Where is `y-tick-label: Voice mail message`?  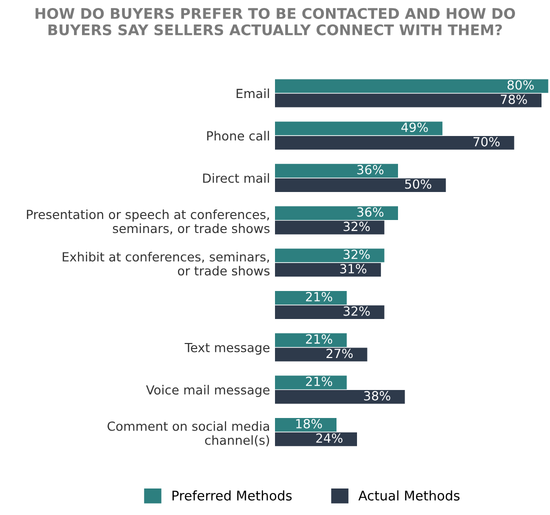 y-tick-label: Voice mail message is located at coordinates (208, 391).